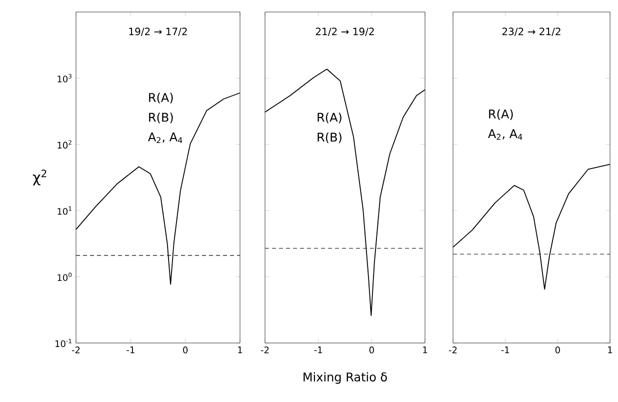 The width and height of the screenshot is (618, 402). Describe the element at coordinates (65, 210) in the screenshot. I see `y-tick-label: 10$^{1}$` at that location.